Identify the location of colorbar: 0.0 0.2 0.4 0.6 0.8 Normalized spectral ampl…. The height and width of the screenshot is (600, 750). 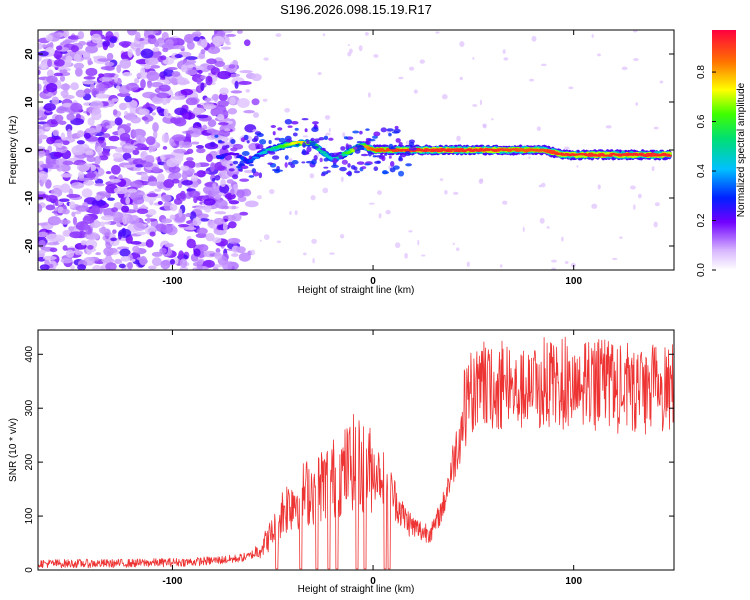
(721, 153).